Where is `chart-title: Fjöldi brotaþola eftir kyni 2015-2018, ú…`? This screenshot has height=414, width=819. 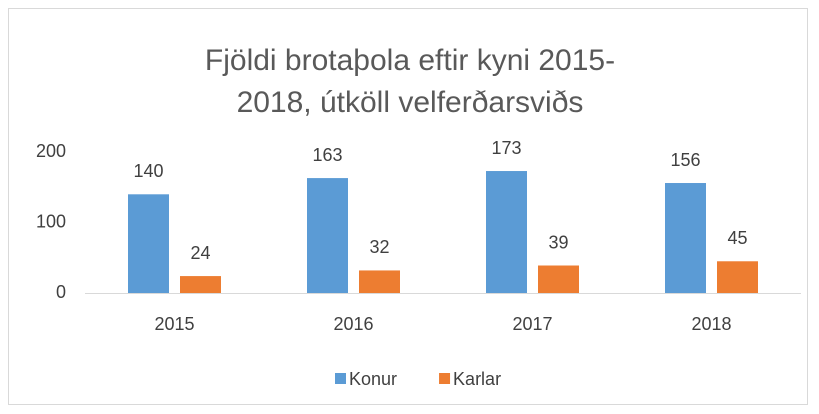
chart-title: Fjöldi brotaþola eftir kyni 2015-2018, ú… is located at coordinates (410, 81).